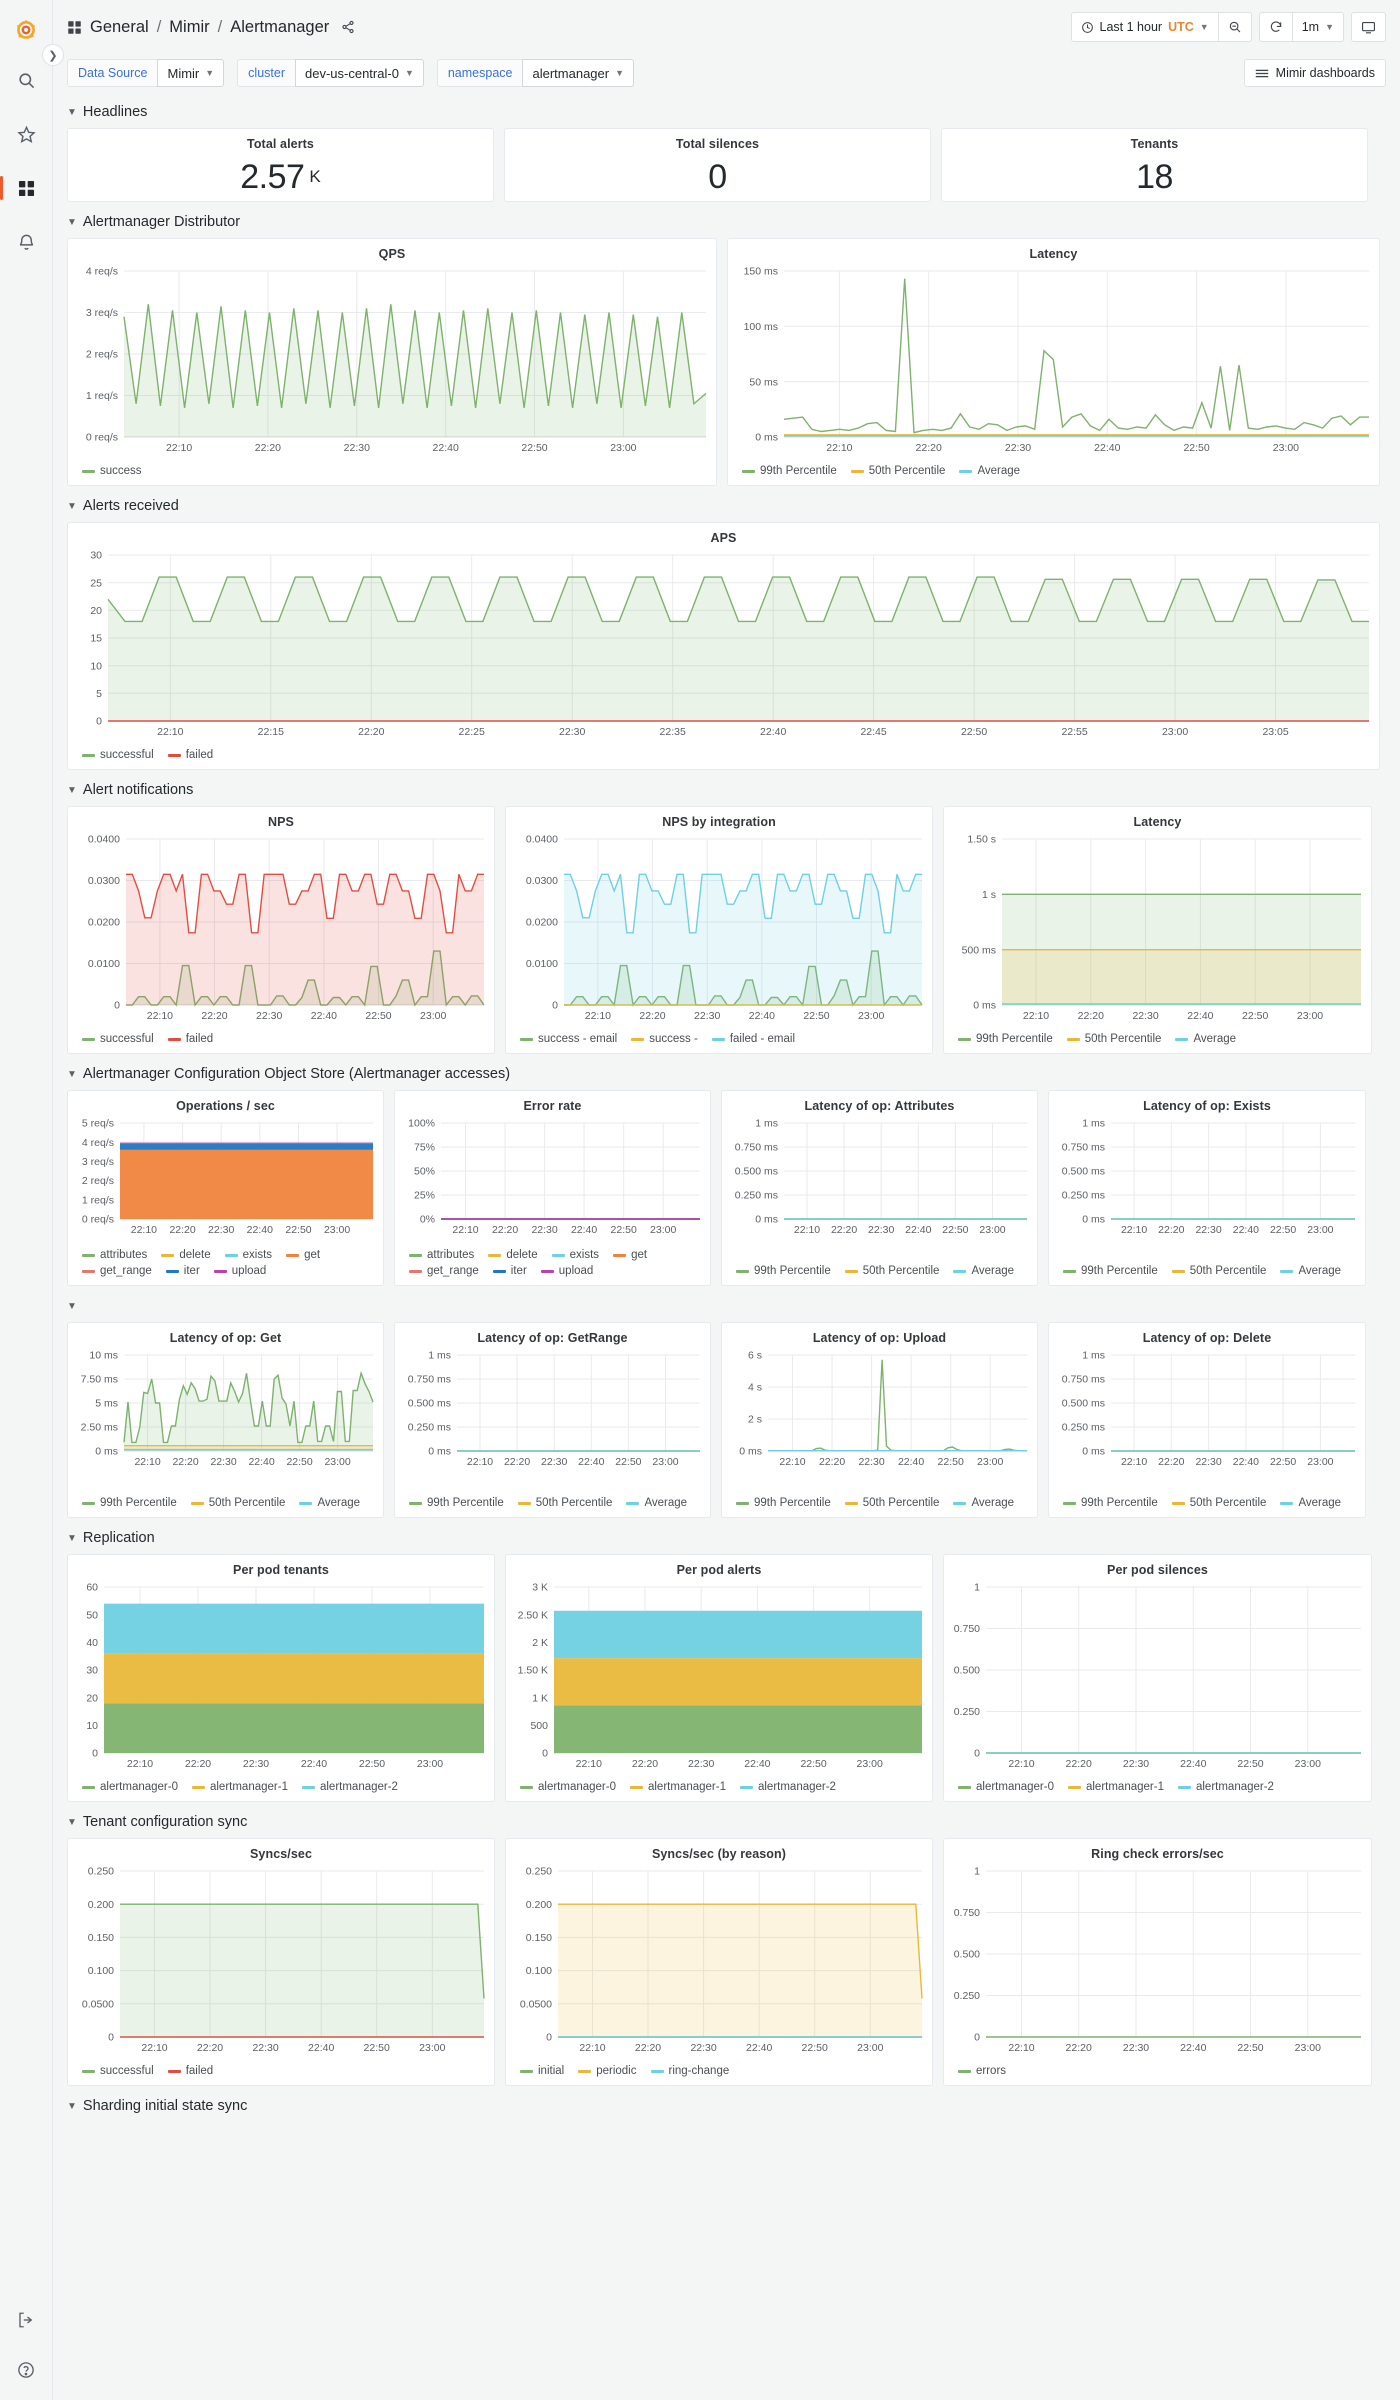 The height and width of the screenshot is (2400, 1400). What do you see at coordinates (112, 471) in the screenshot?
I see `legend-item: success` at bounding box center [112, 471].